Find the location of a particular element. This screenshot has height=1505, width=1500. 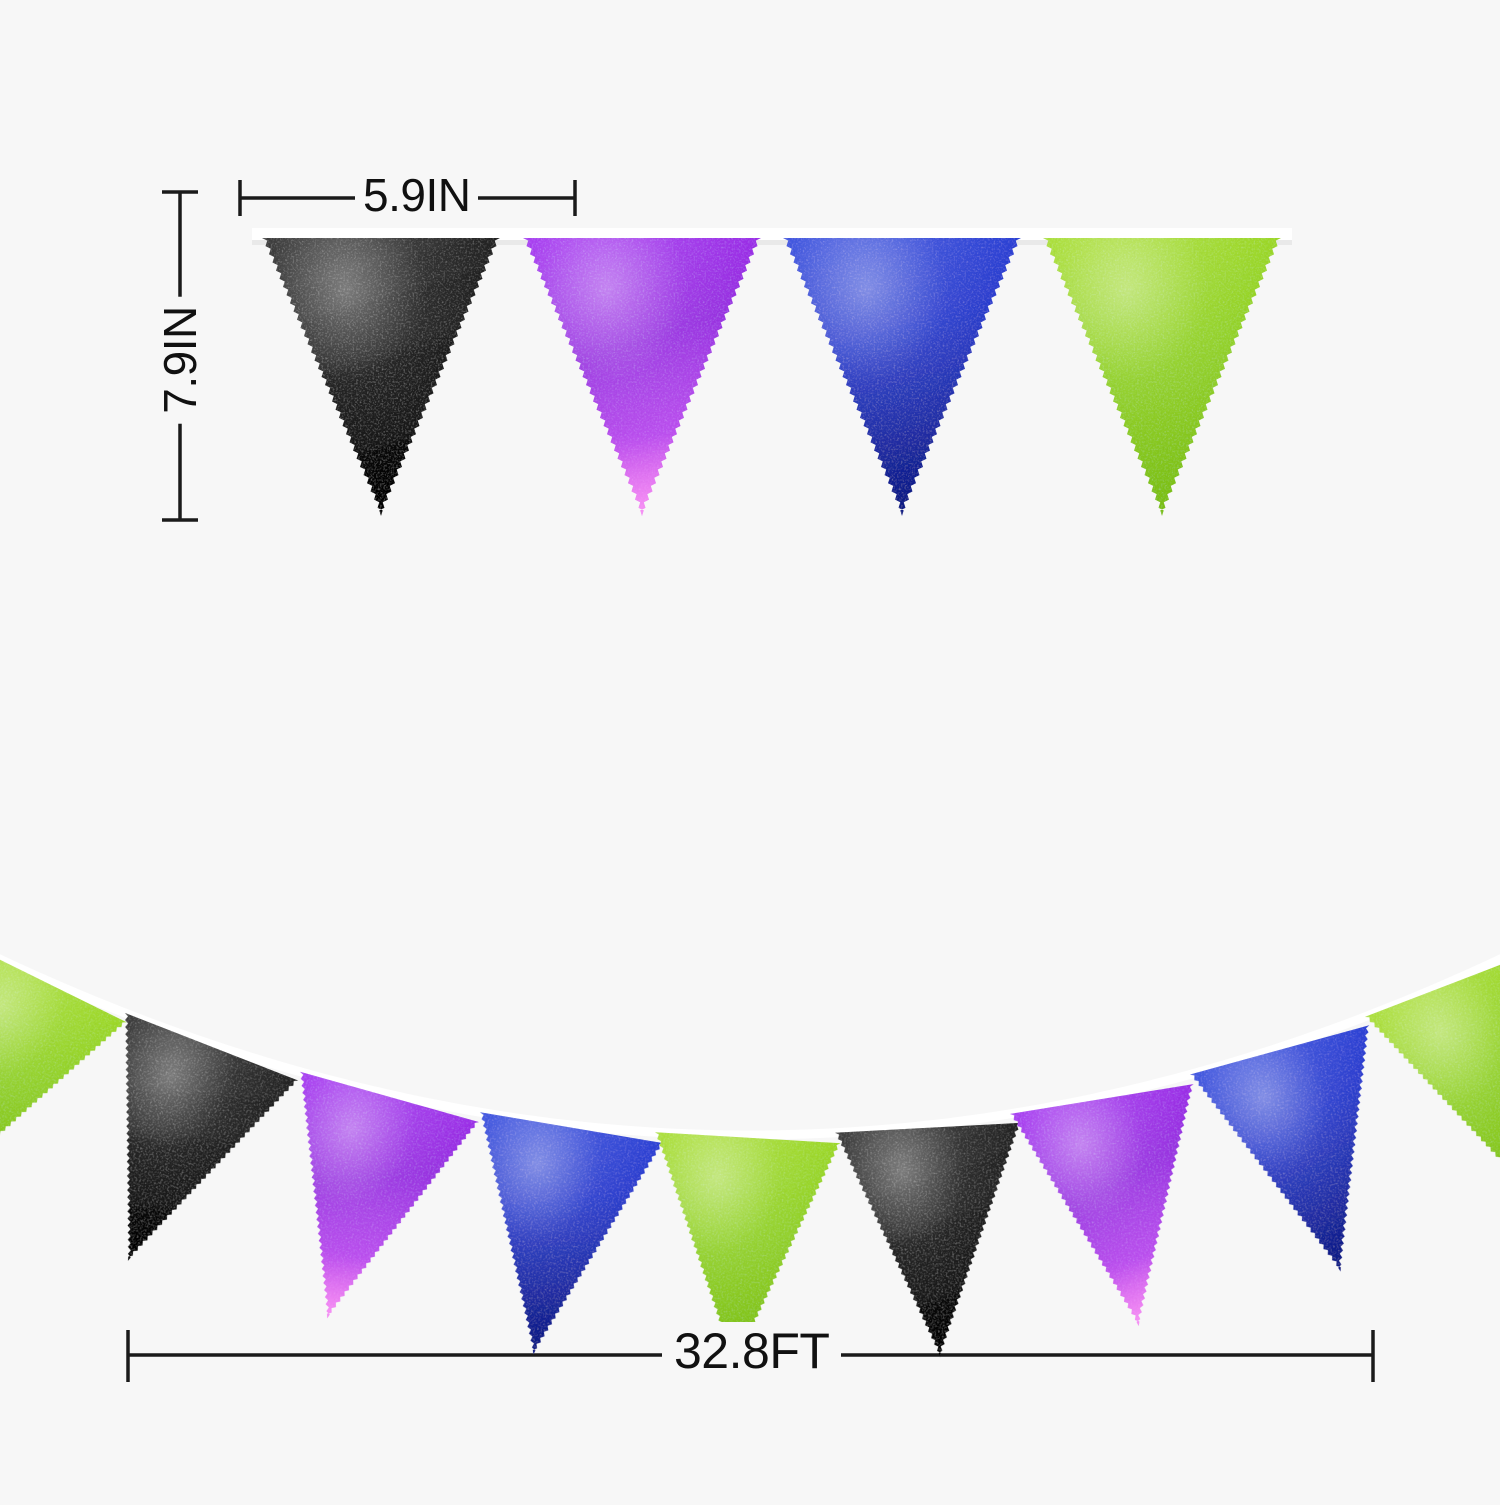

dimension-height-label: 7.9IN is located at coordinates (180, 360).